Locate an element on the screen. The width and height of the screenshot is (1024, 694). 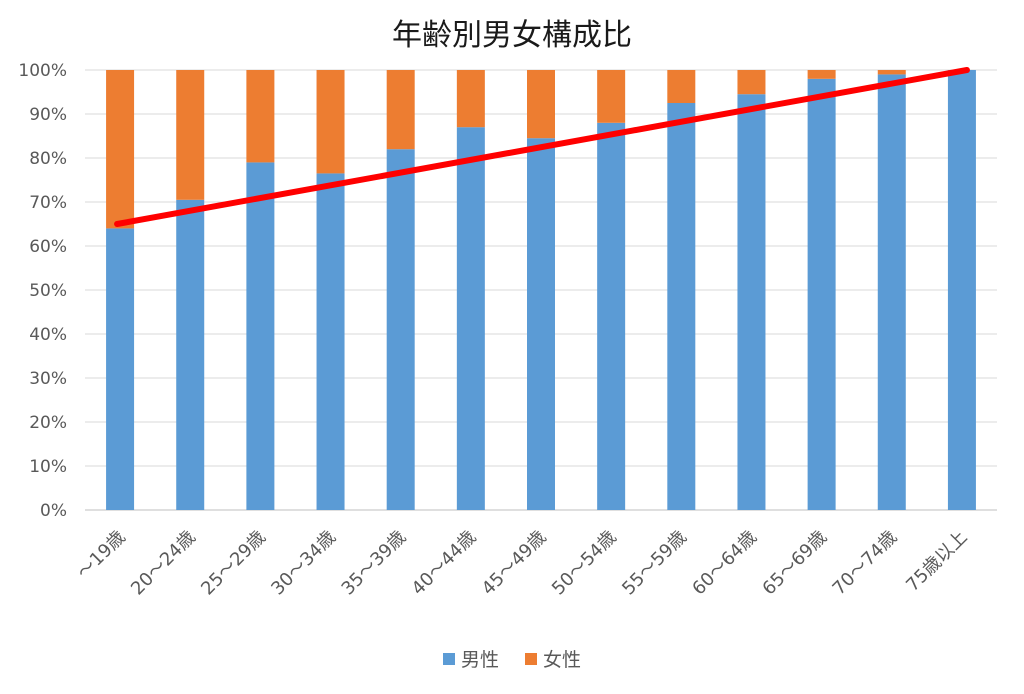
x-tick-label: 55～59歳 is located at coordinates (654, 563).